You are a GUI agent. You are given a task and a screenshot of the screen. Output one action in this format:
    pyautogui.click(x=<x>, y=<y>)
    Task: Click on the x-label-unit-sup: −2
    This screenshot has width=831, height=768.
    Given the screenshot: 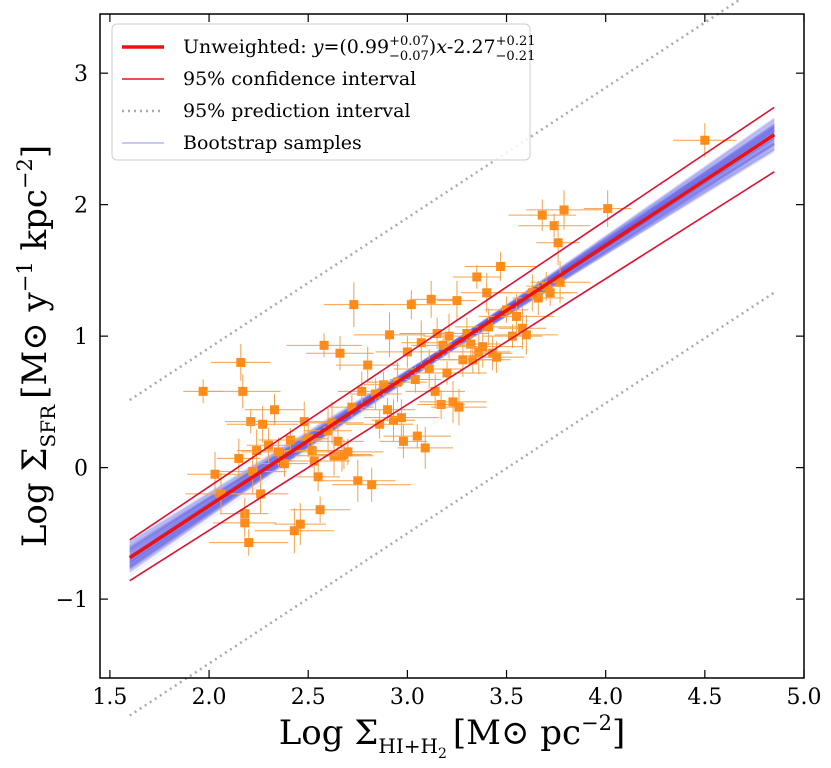 What is the action you would take?
    pyautogui.click(x=596, y=723)
    